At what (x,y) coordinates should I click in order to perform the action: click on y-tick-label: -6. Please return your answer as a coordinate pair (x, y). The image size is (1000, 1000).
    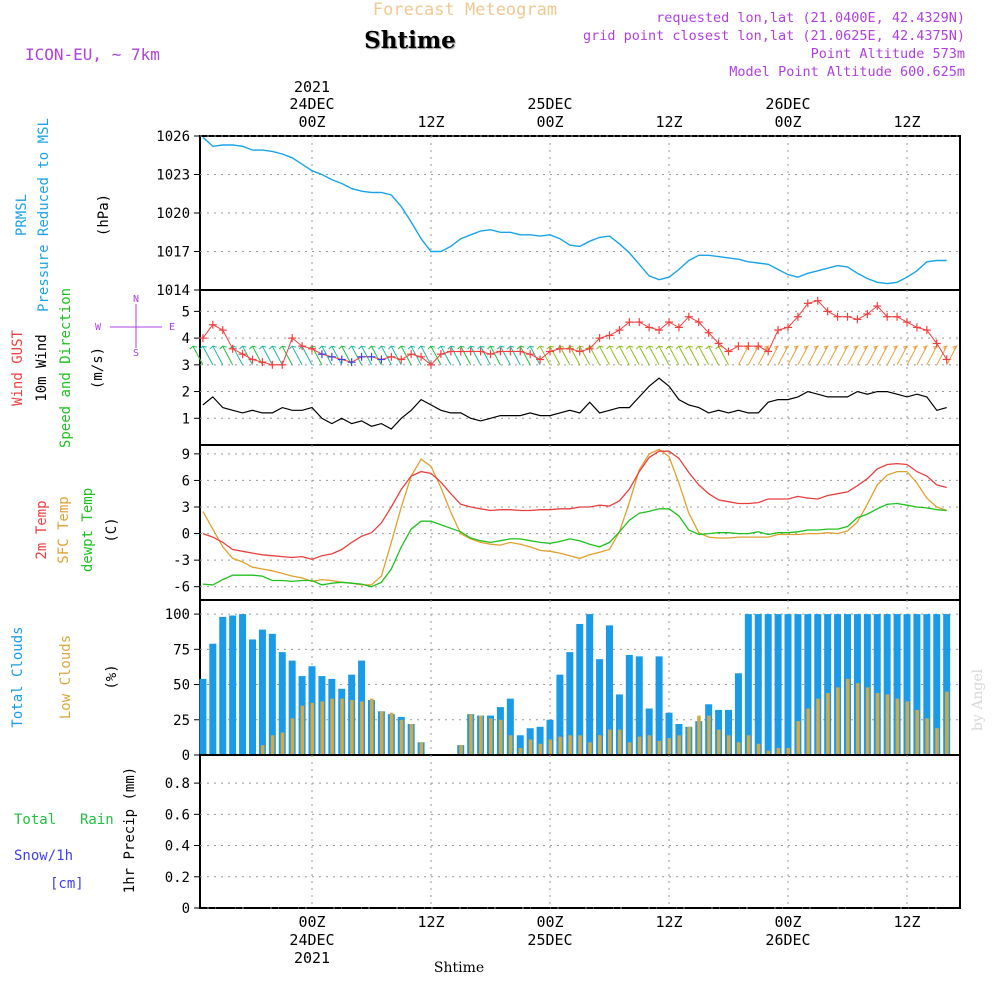
    Looking at the image, I should click on (181, 588).